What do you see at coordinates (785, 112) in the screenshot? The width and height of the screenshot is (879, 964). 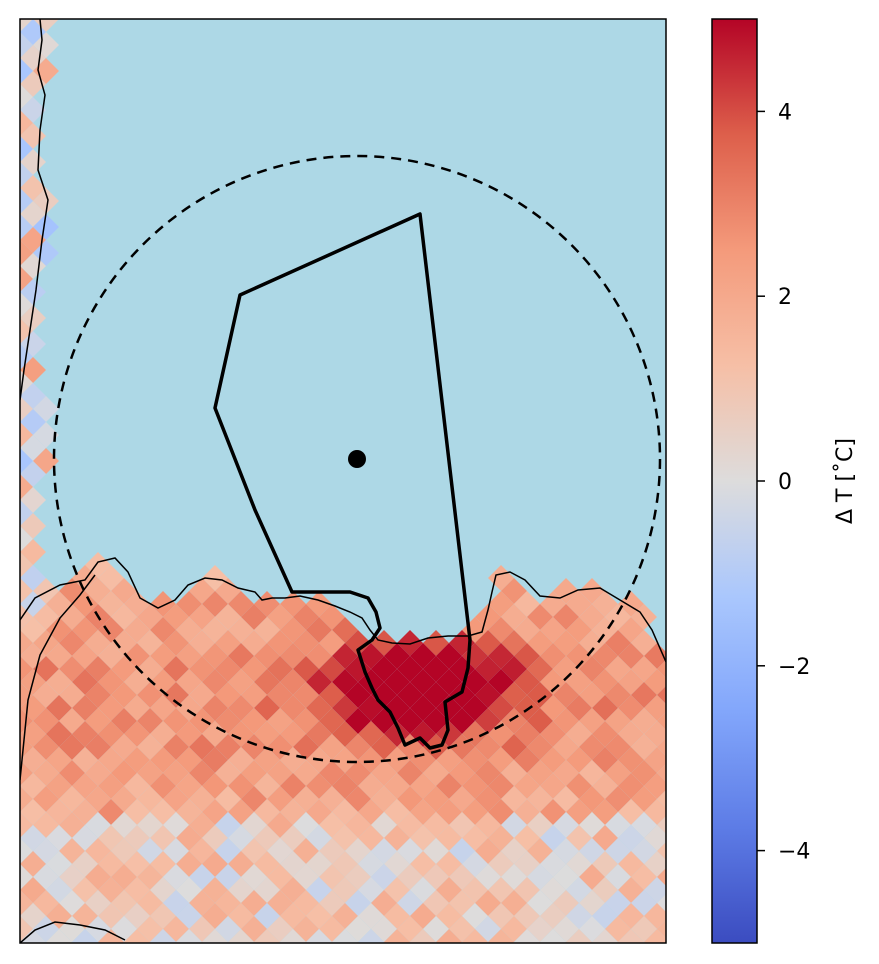 I see `colorbar-tick-label: 4` at bounding box center [785, 112].